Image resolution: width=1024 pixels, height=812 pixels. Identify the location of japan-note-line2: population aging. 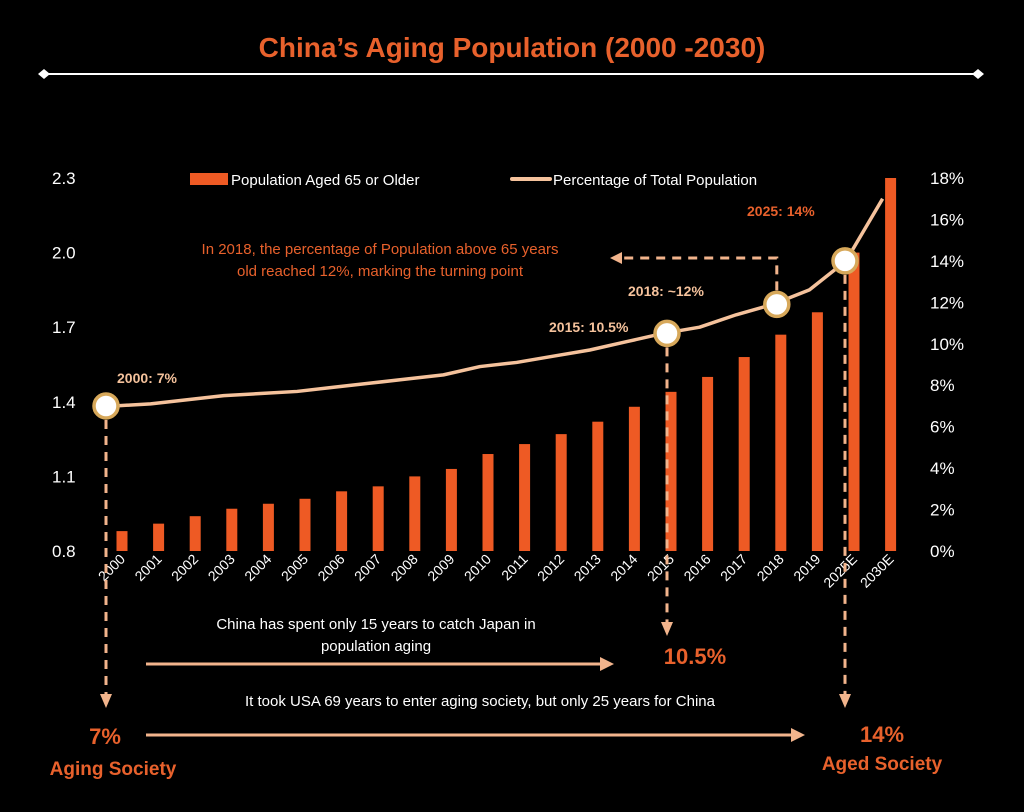
(376, 646).